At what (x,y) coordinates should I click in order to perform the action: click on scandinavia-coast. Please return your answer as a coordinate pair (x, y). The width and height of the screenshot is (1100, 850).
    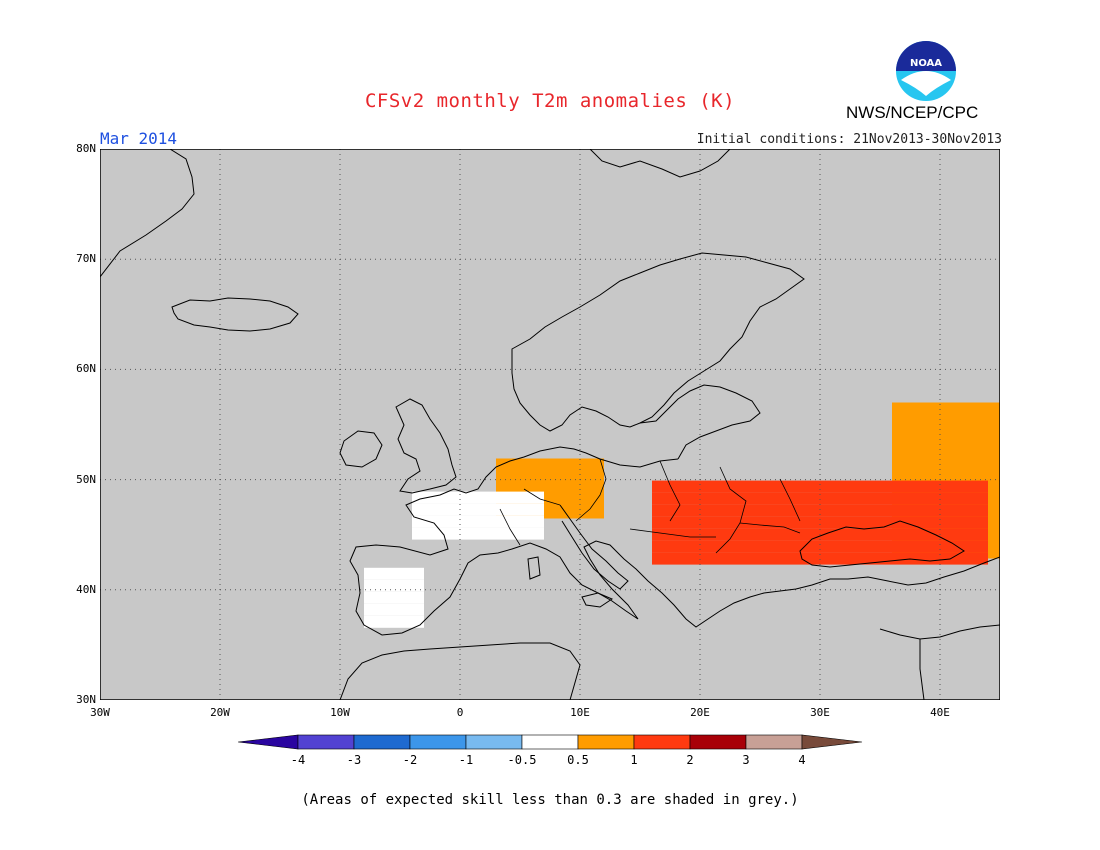
    Looking at the image, I should click on (658, 342).